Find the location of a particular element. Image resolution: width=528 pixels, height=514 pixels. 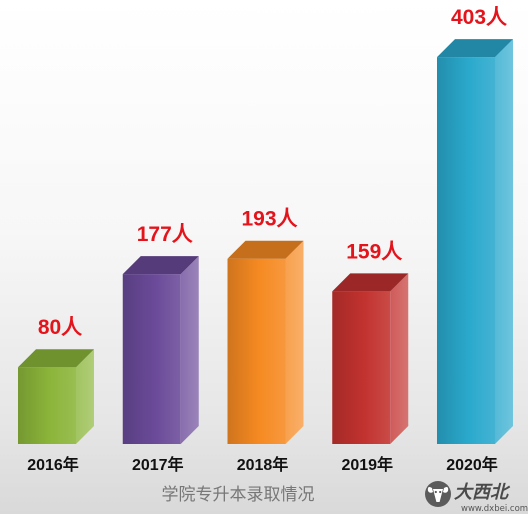

value-label-2020: 403人 is located at coordinates (479, 17).